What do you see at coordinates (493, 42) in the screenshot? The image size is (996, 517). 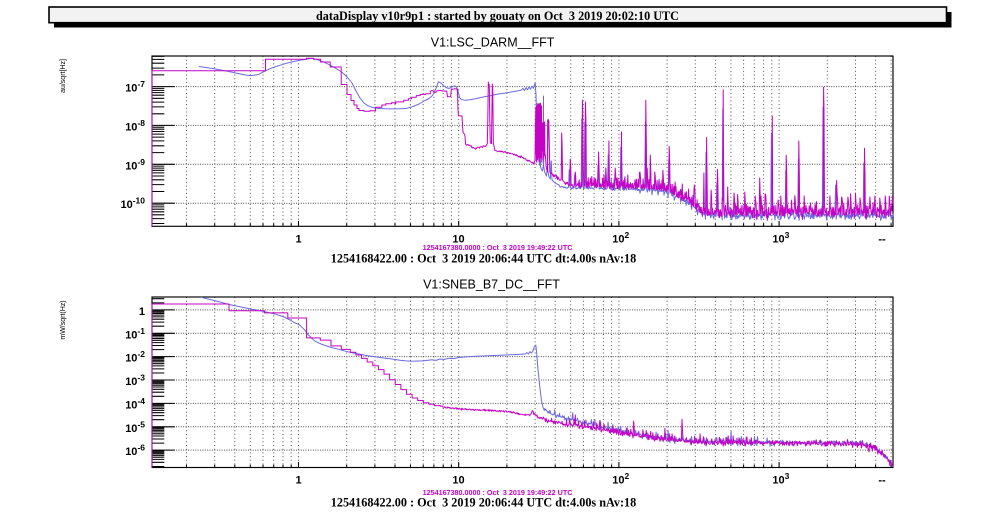 I see `svg-text: V1:LSC_DARM__FFT` at bounding box center [493, 42].